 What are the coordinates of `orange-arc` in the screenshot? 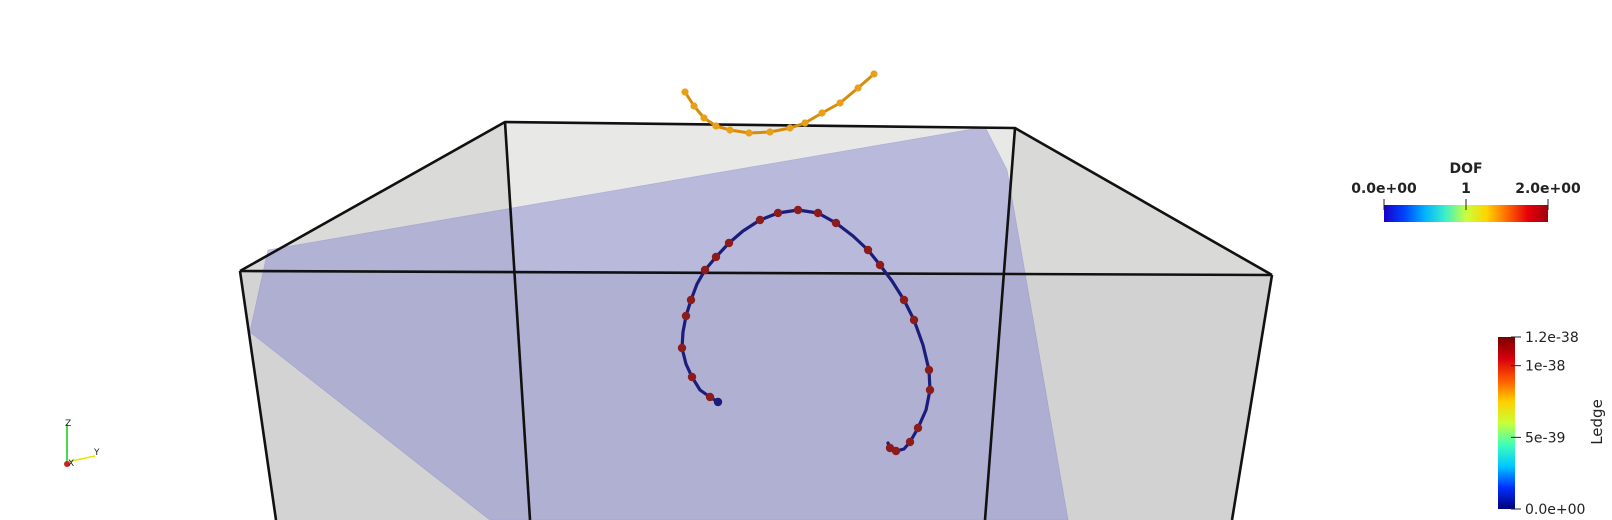 It's located at (779, 103).